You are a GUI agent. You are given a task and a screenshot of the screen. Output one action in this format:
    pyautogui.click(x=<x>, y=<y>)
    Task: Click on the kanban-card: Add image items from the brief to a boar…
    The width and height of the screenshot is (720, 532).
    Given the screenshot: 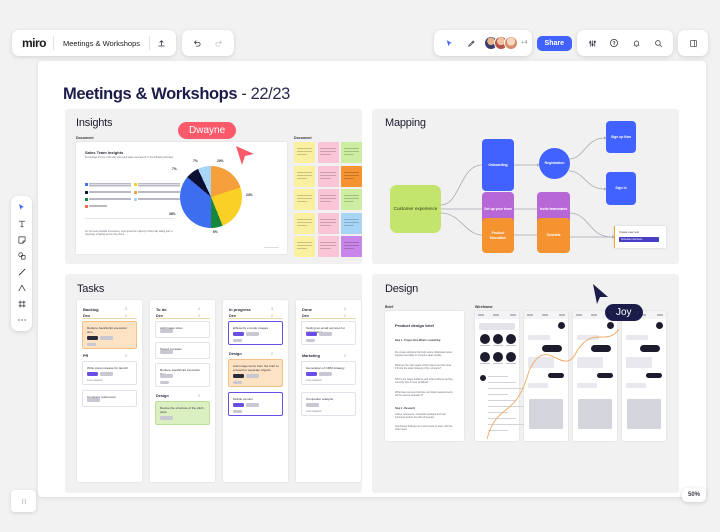 What is the action you would take?
    pyautogui.click(x=255, y=373)
    